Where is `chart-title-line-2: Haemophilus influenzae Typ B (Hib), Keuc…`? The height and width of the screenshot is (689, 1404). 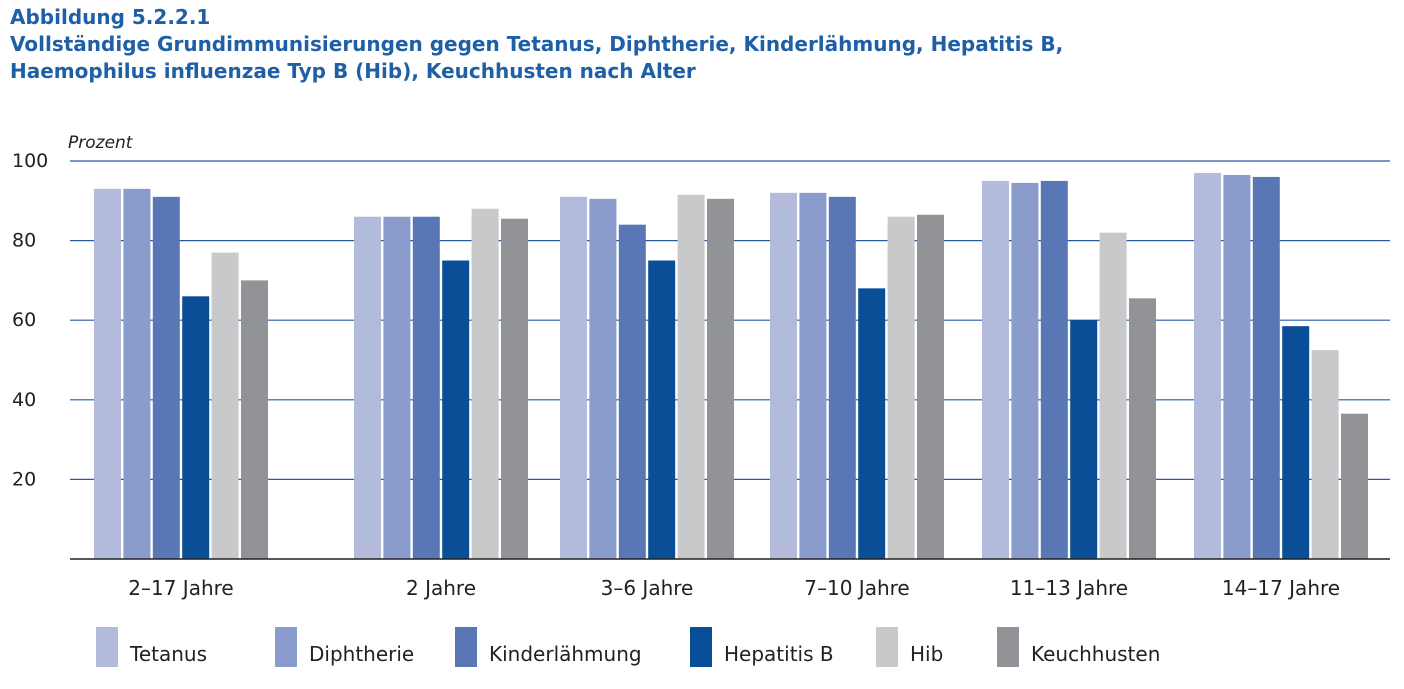 chart-title-line-2: Haemophilus influenzae Typ B (Hib), Keuc… is located at coordinates (353, 71).